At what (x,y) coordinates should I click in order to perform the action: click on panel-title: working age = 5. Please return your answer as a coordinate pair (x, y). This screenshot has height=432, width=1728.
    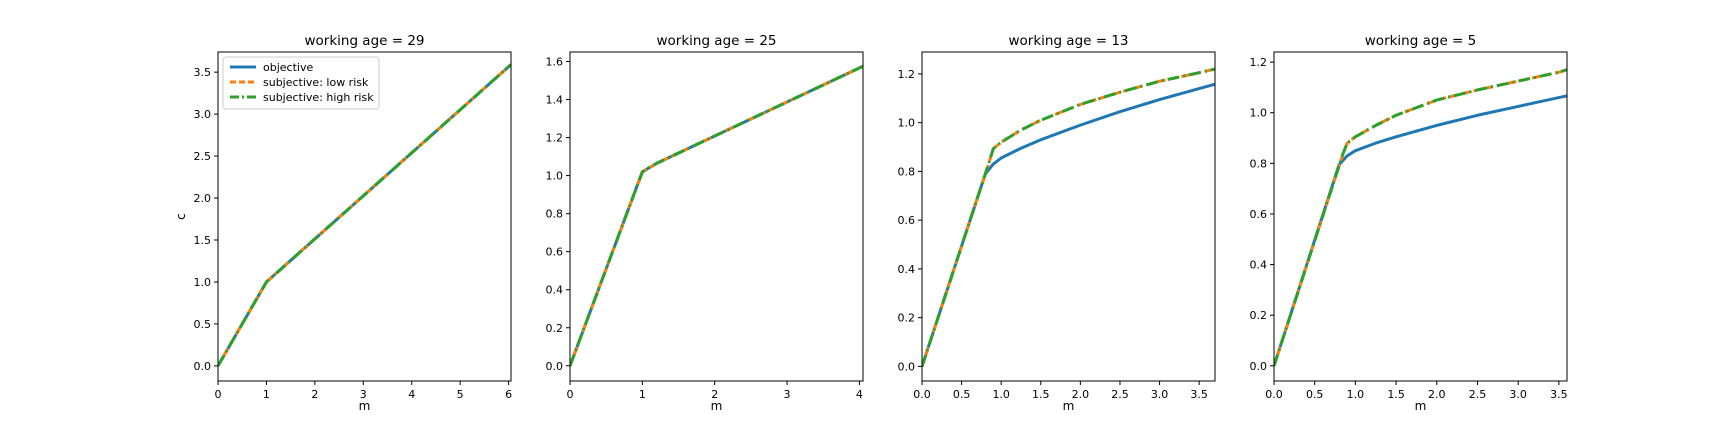
    Looking at the image, I should click on (1420, 41).